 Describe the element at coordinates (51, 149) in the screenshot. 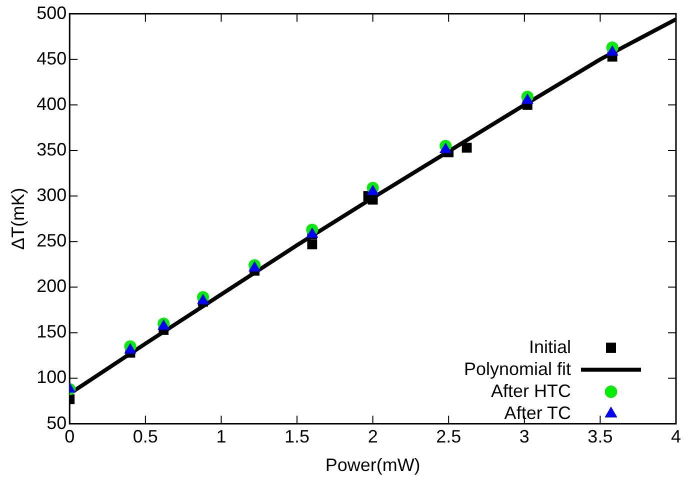

I see `y-tick-label: 350` at that location.